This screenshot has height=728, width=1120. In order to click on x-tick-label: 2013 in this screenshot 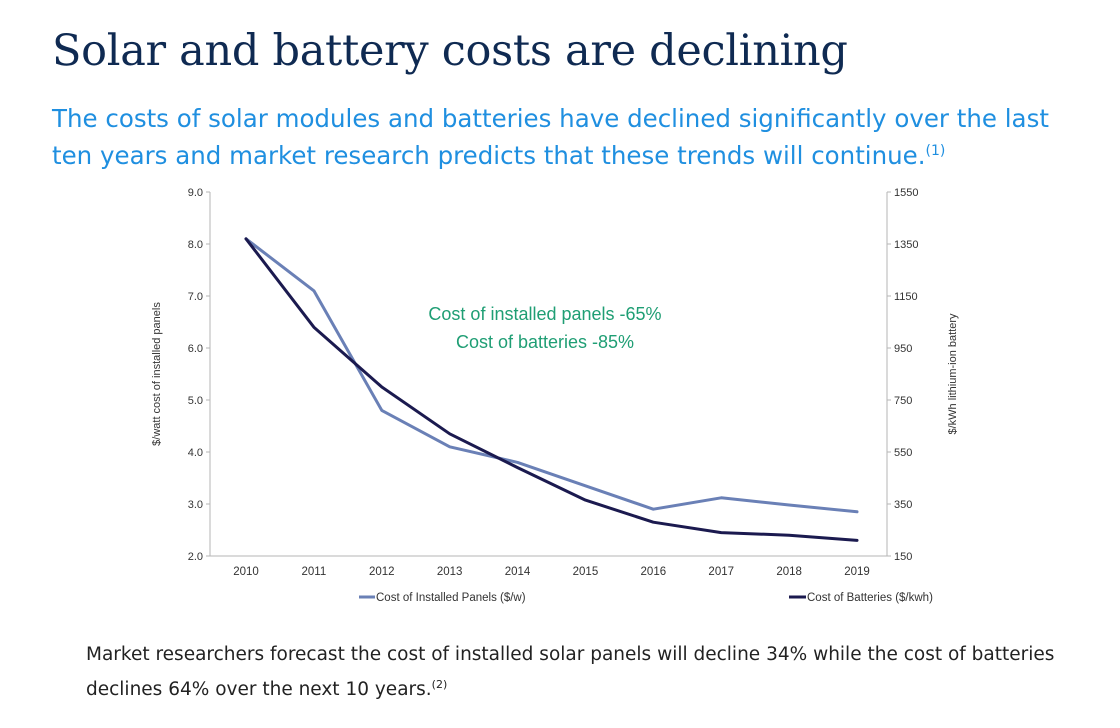, I will do `click(450, 572)`.